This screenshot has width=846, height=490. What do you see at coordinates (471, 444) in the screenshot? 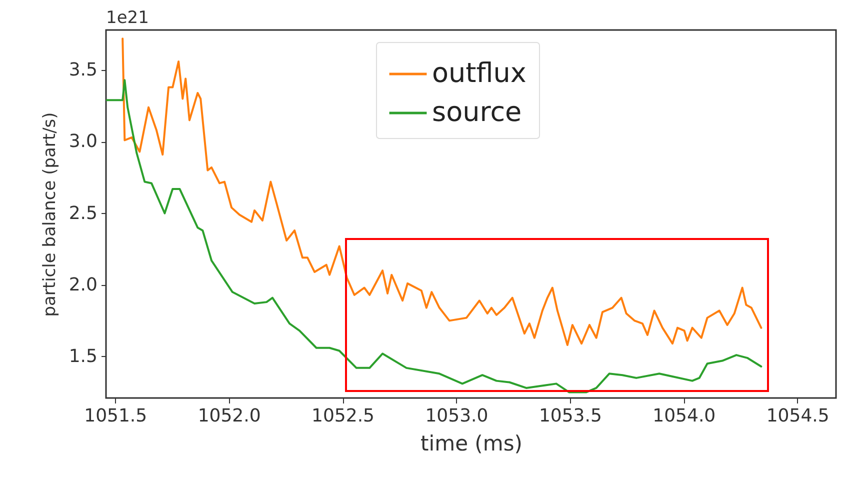
I see `x-axis-title: time (ms)` at bounding box center [471, 444].